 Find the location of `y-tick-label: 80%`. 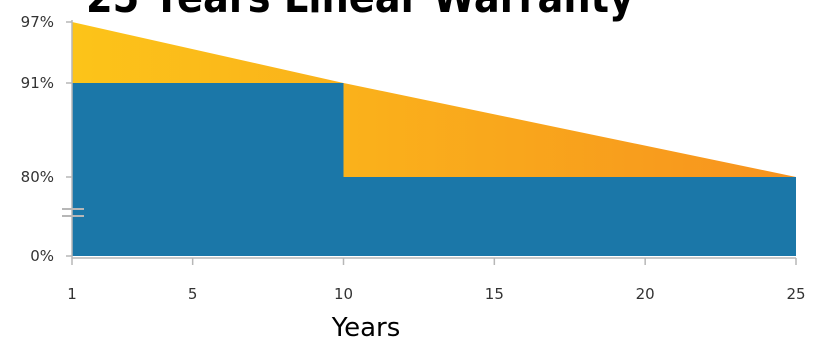

y-tick-label: 80% is located at coordinates (37, 177).